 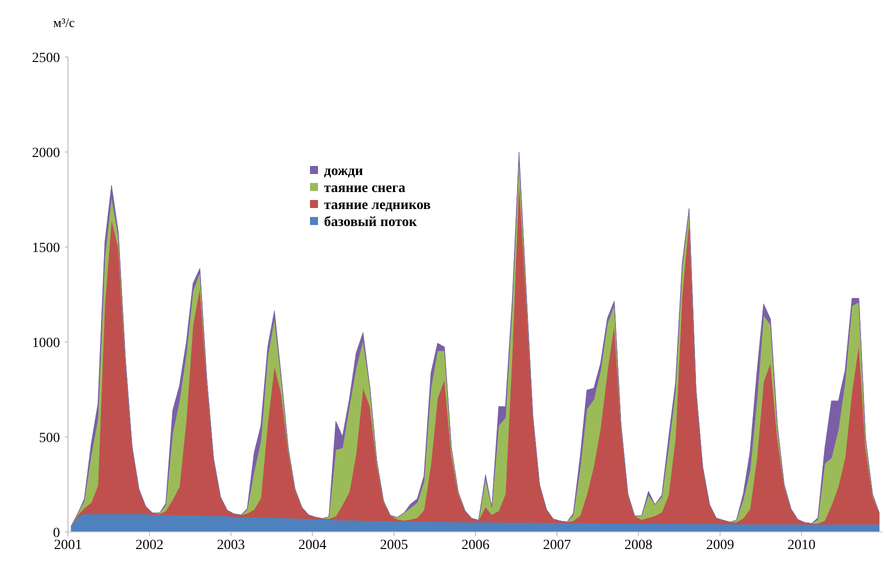 What do you see at coordinates (394, 545) in the screenshot?
I see `x-tick-label: 2005` at bounding box center [394, 545].